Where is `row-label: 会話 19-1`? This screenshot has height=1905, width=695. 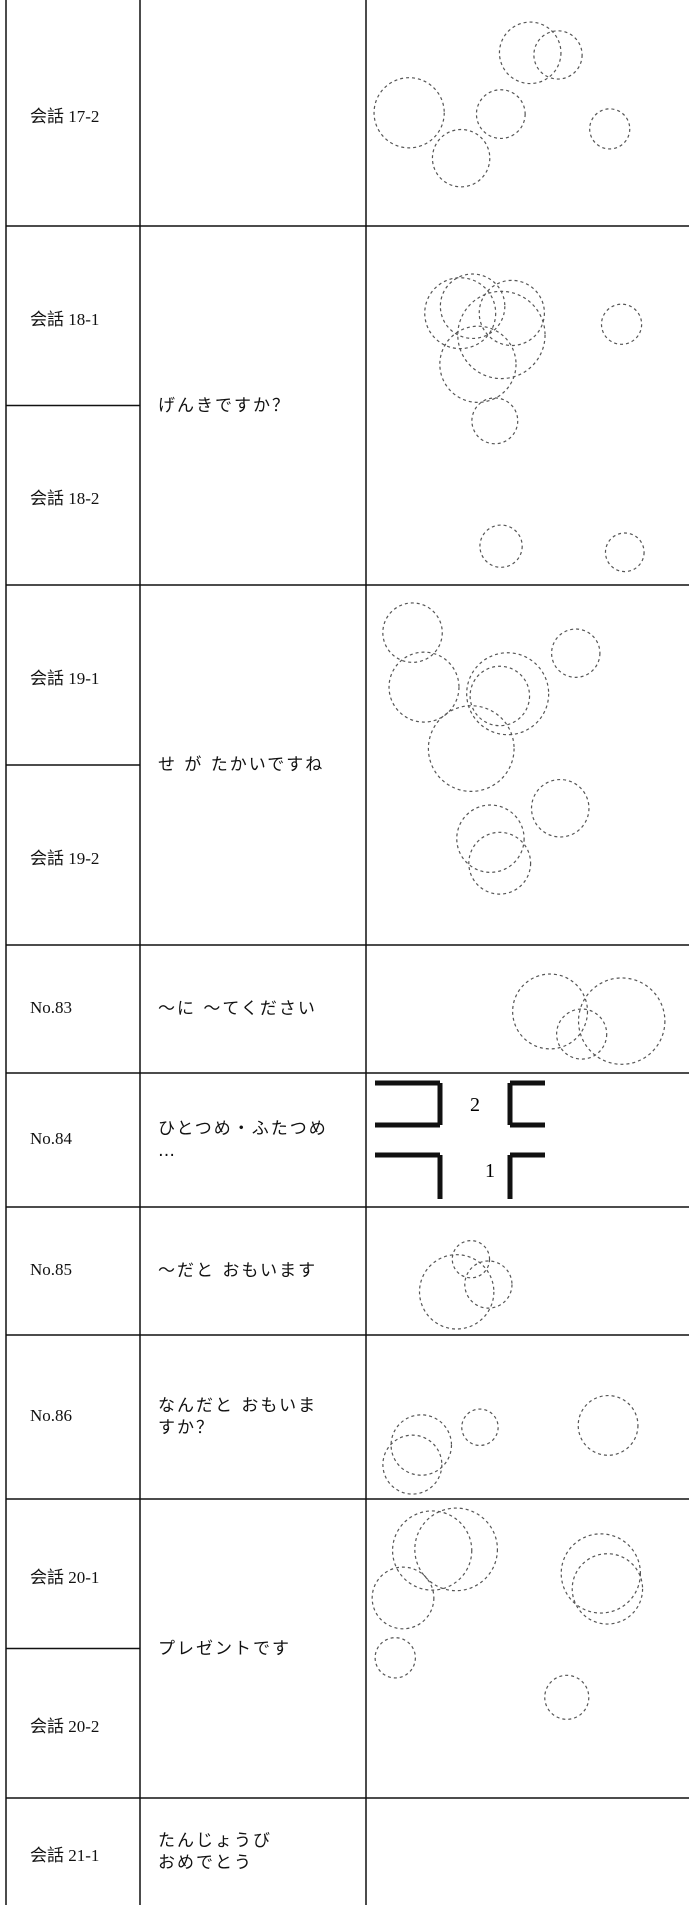 row-label: 会話 19-1 is located at coordinates (65, 678).